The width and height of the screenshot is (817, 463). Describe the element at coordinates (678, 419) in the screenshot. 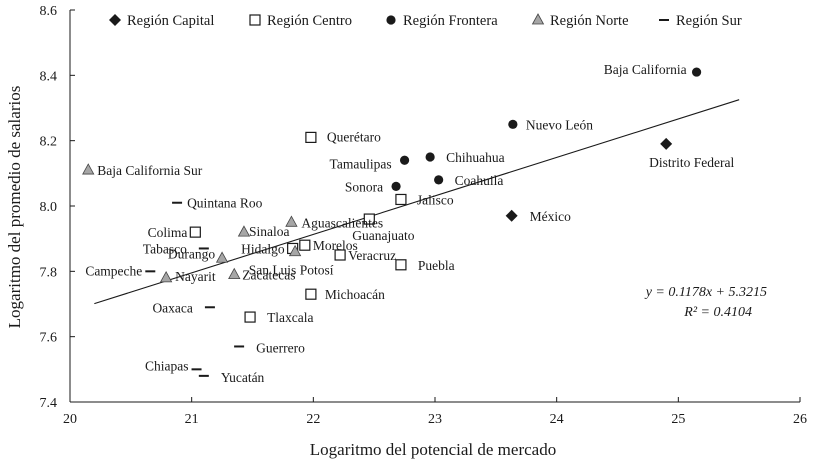

I see `x-tick-label: 25` at that location.